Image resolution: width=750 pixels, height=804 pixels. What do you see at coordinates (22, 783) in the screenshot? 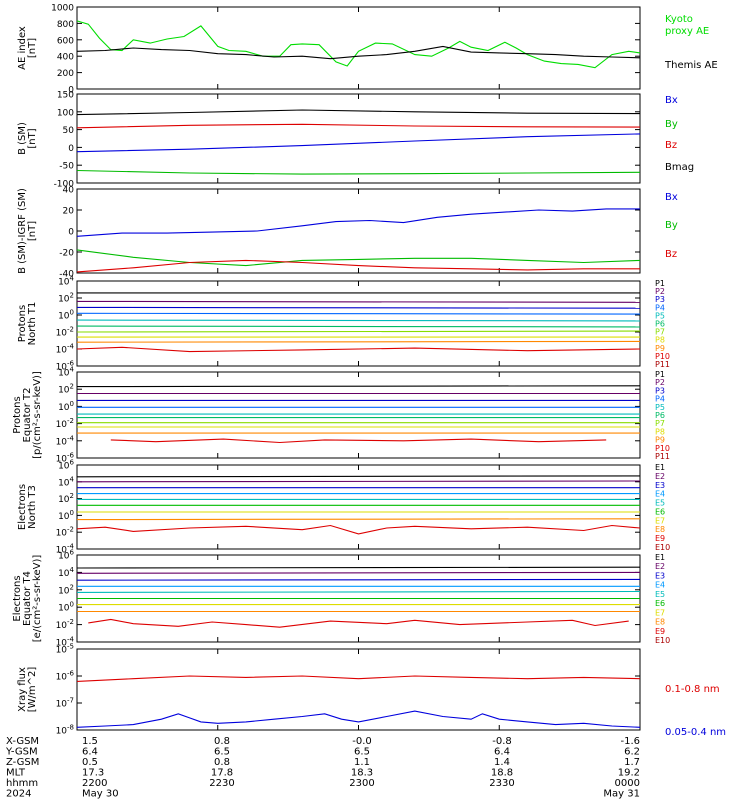
I see `ephemeris-row-label: hhmm` at bounding box center [22, 783].